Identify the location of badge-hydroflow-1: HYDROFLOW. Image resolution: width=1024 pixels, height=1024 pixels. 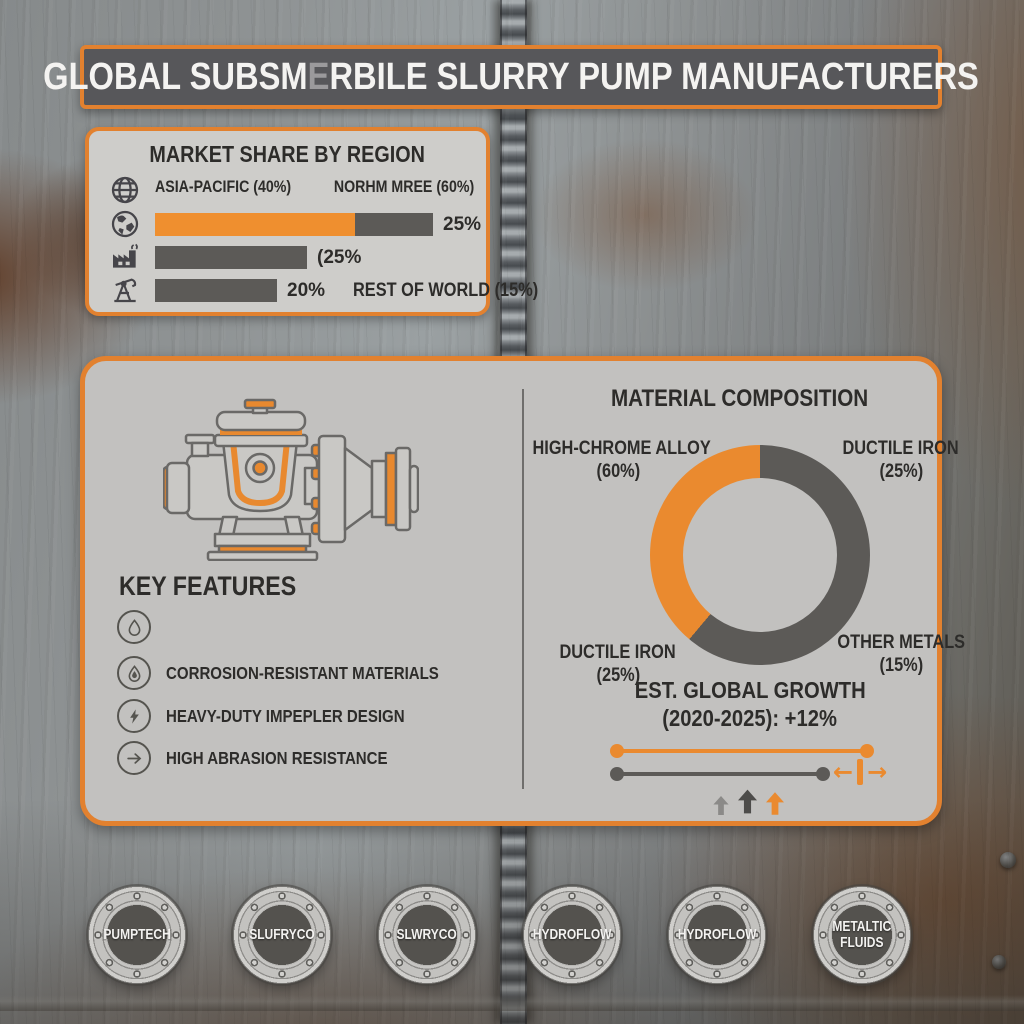
(572, 935).